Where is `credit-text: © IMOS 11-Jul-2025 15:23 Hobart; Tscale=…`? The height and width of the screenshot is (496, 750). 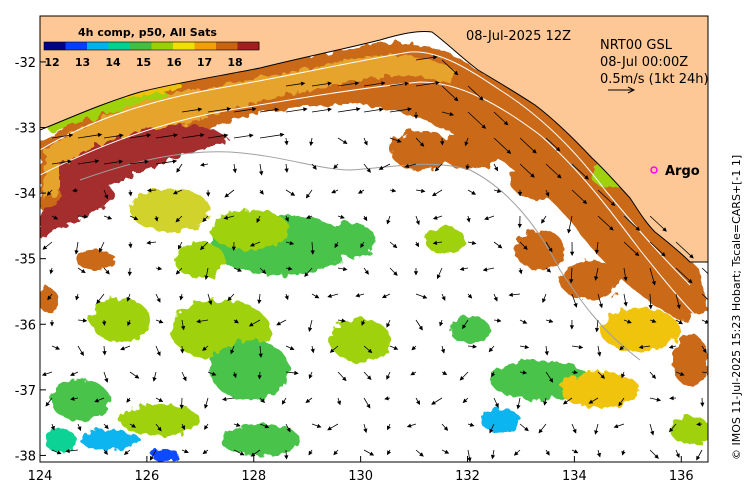
credit-text: © IMOS 11-Jul-2025 15:23 Hobart; Tscale=… is located at coordinates (736, 307).